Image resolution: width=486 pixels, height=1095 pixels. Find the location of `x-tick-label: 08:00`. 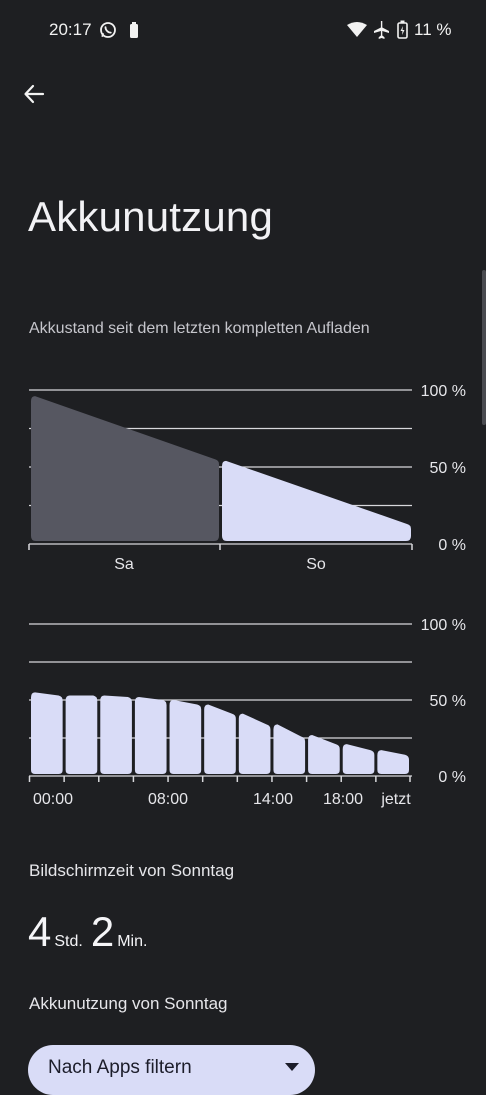

x-tick-label: 08:00 is located at coordinates (168, 799).